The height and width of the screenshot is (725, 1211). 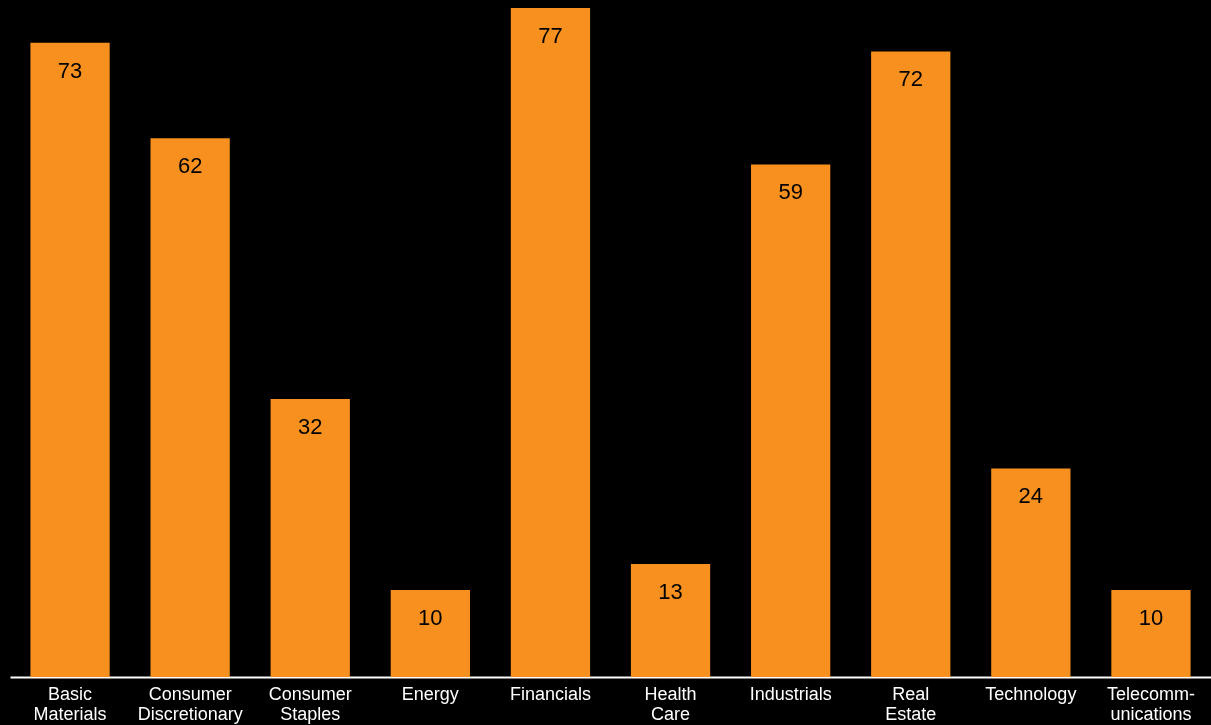 I want to click on data-label: 32, so click(x=310, y=426).